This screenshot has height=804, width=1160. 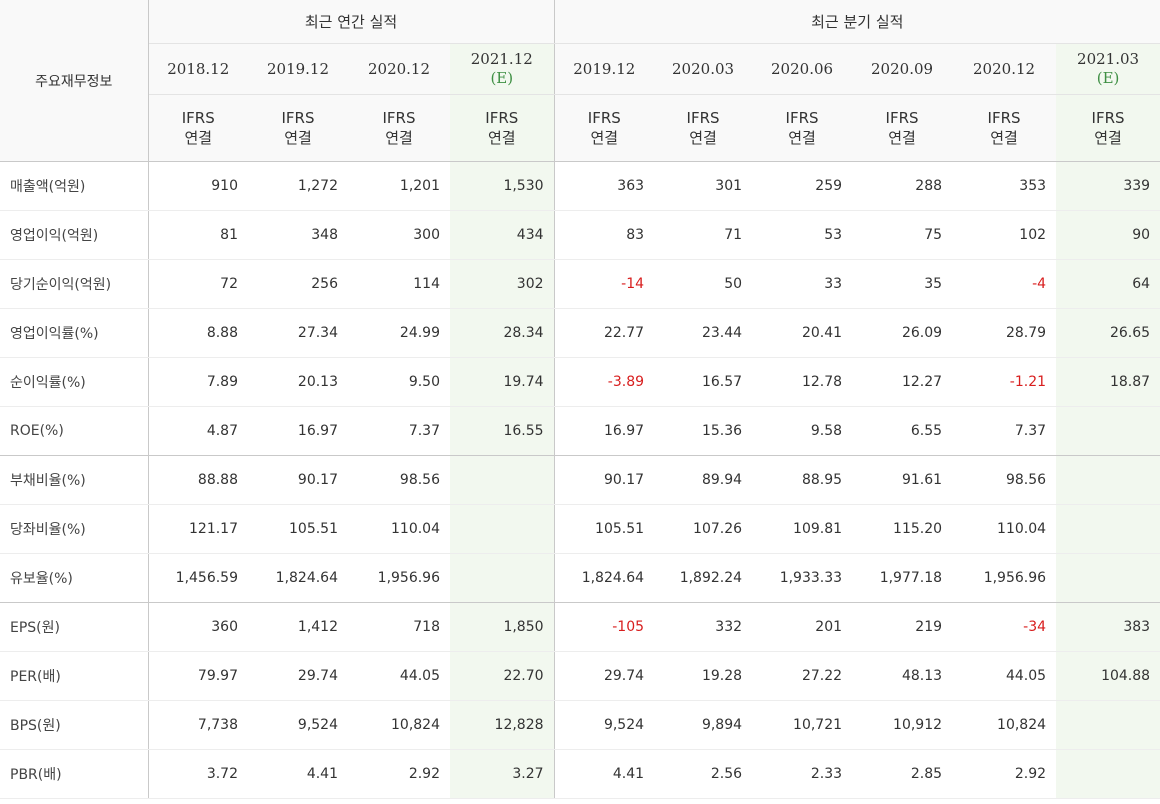 What do you see at coordinates (703, 529) in the screenshot?
I see `table-cell: 107.26` at bounding box center [703, 529].